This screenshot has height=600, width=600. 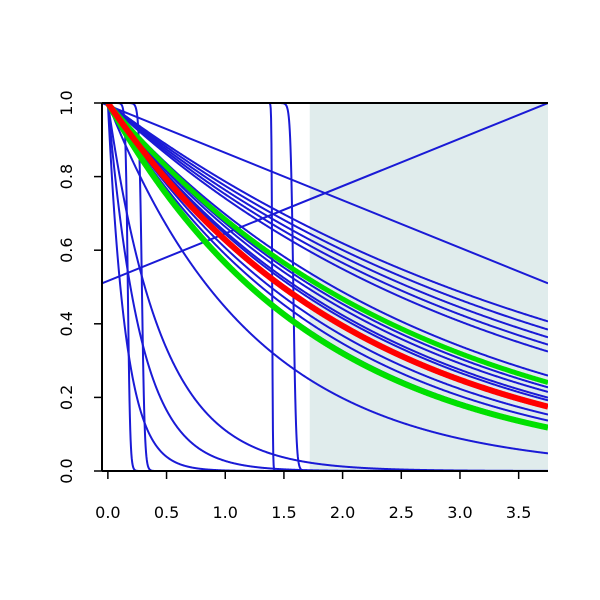 What do you see at coordinates (107, 512) in the screenshot?
I see `x-tick-label: 0.0` at bounding box center [107, 512].